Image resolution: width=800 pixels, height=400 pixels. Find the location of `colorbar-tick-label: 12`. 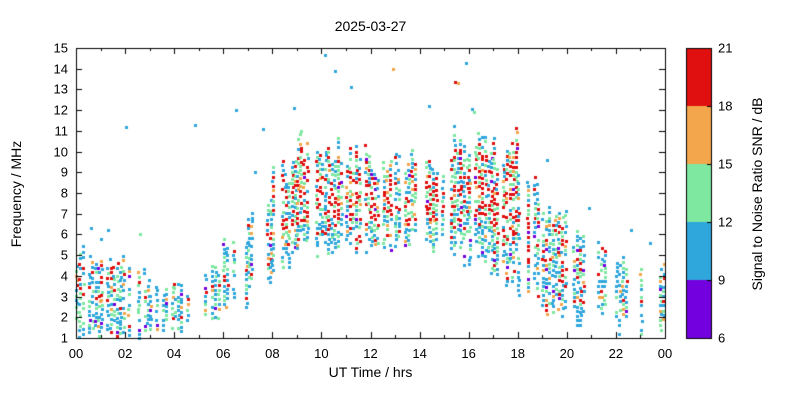

colorbar-tick-label: 12 is located at coordinates (725, 222).